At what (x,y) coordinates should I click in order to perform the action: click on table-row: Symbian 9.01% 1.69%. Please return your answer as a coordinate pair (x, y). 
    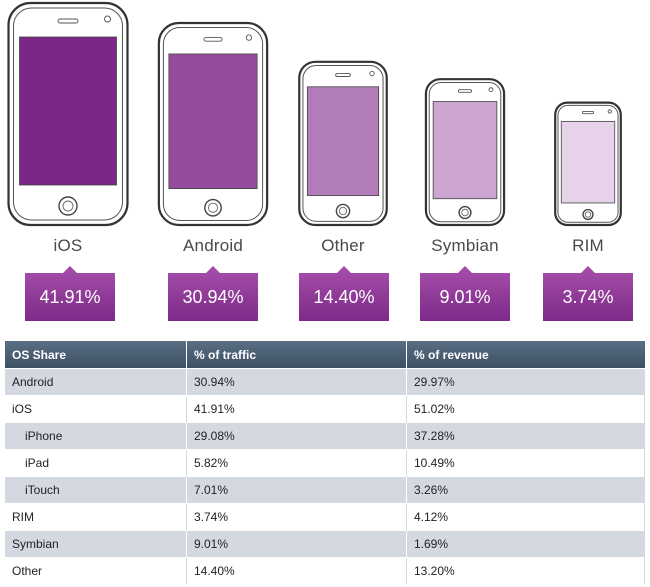
    Looking at the image, I should click on (325, 544).